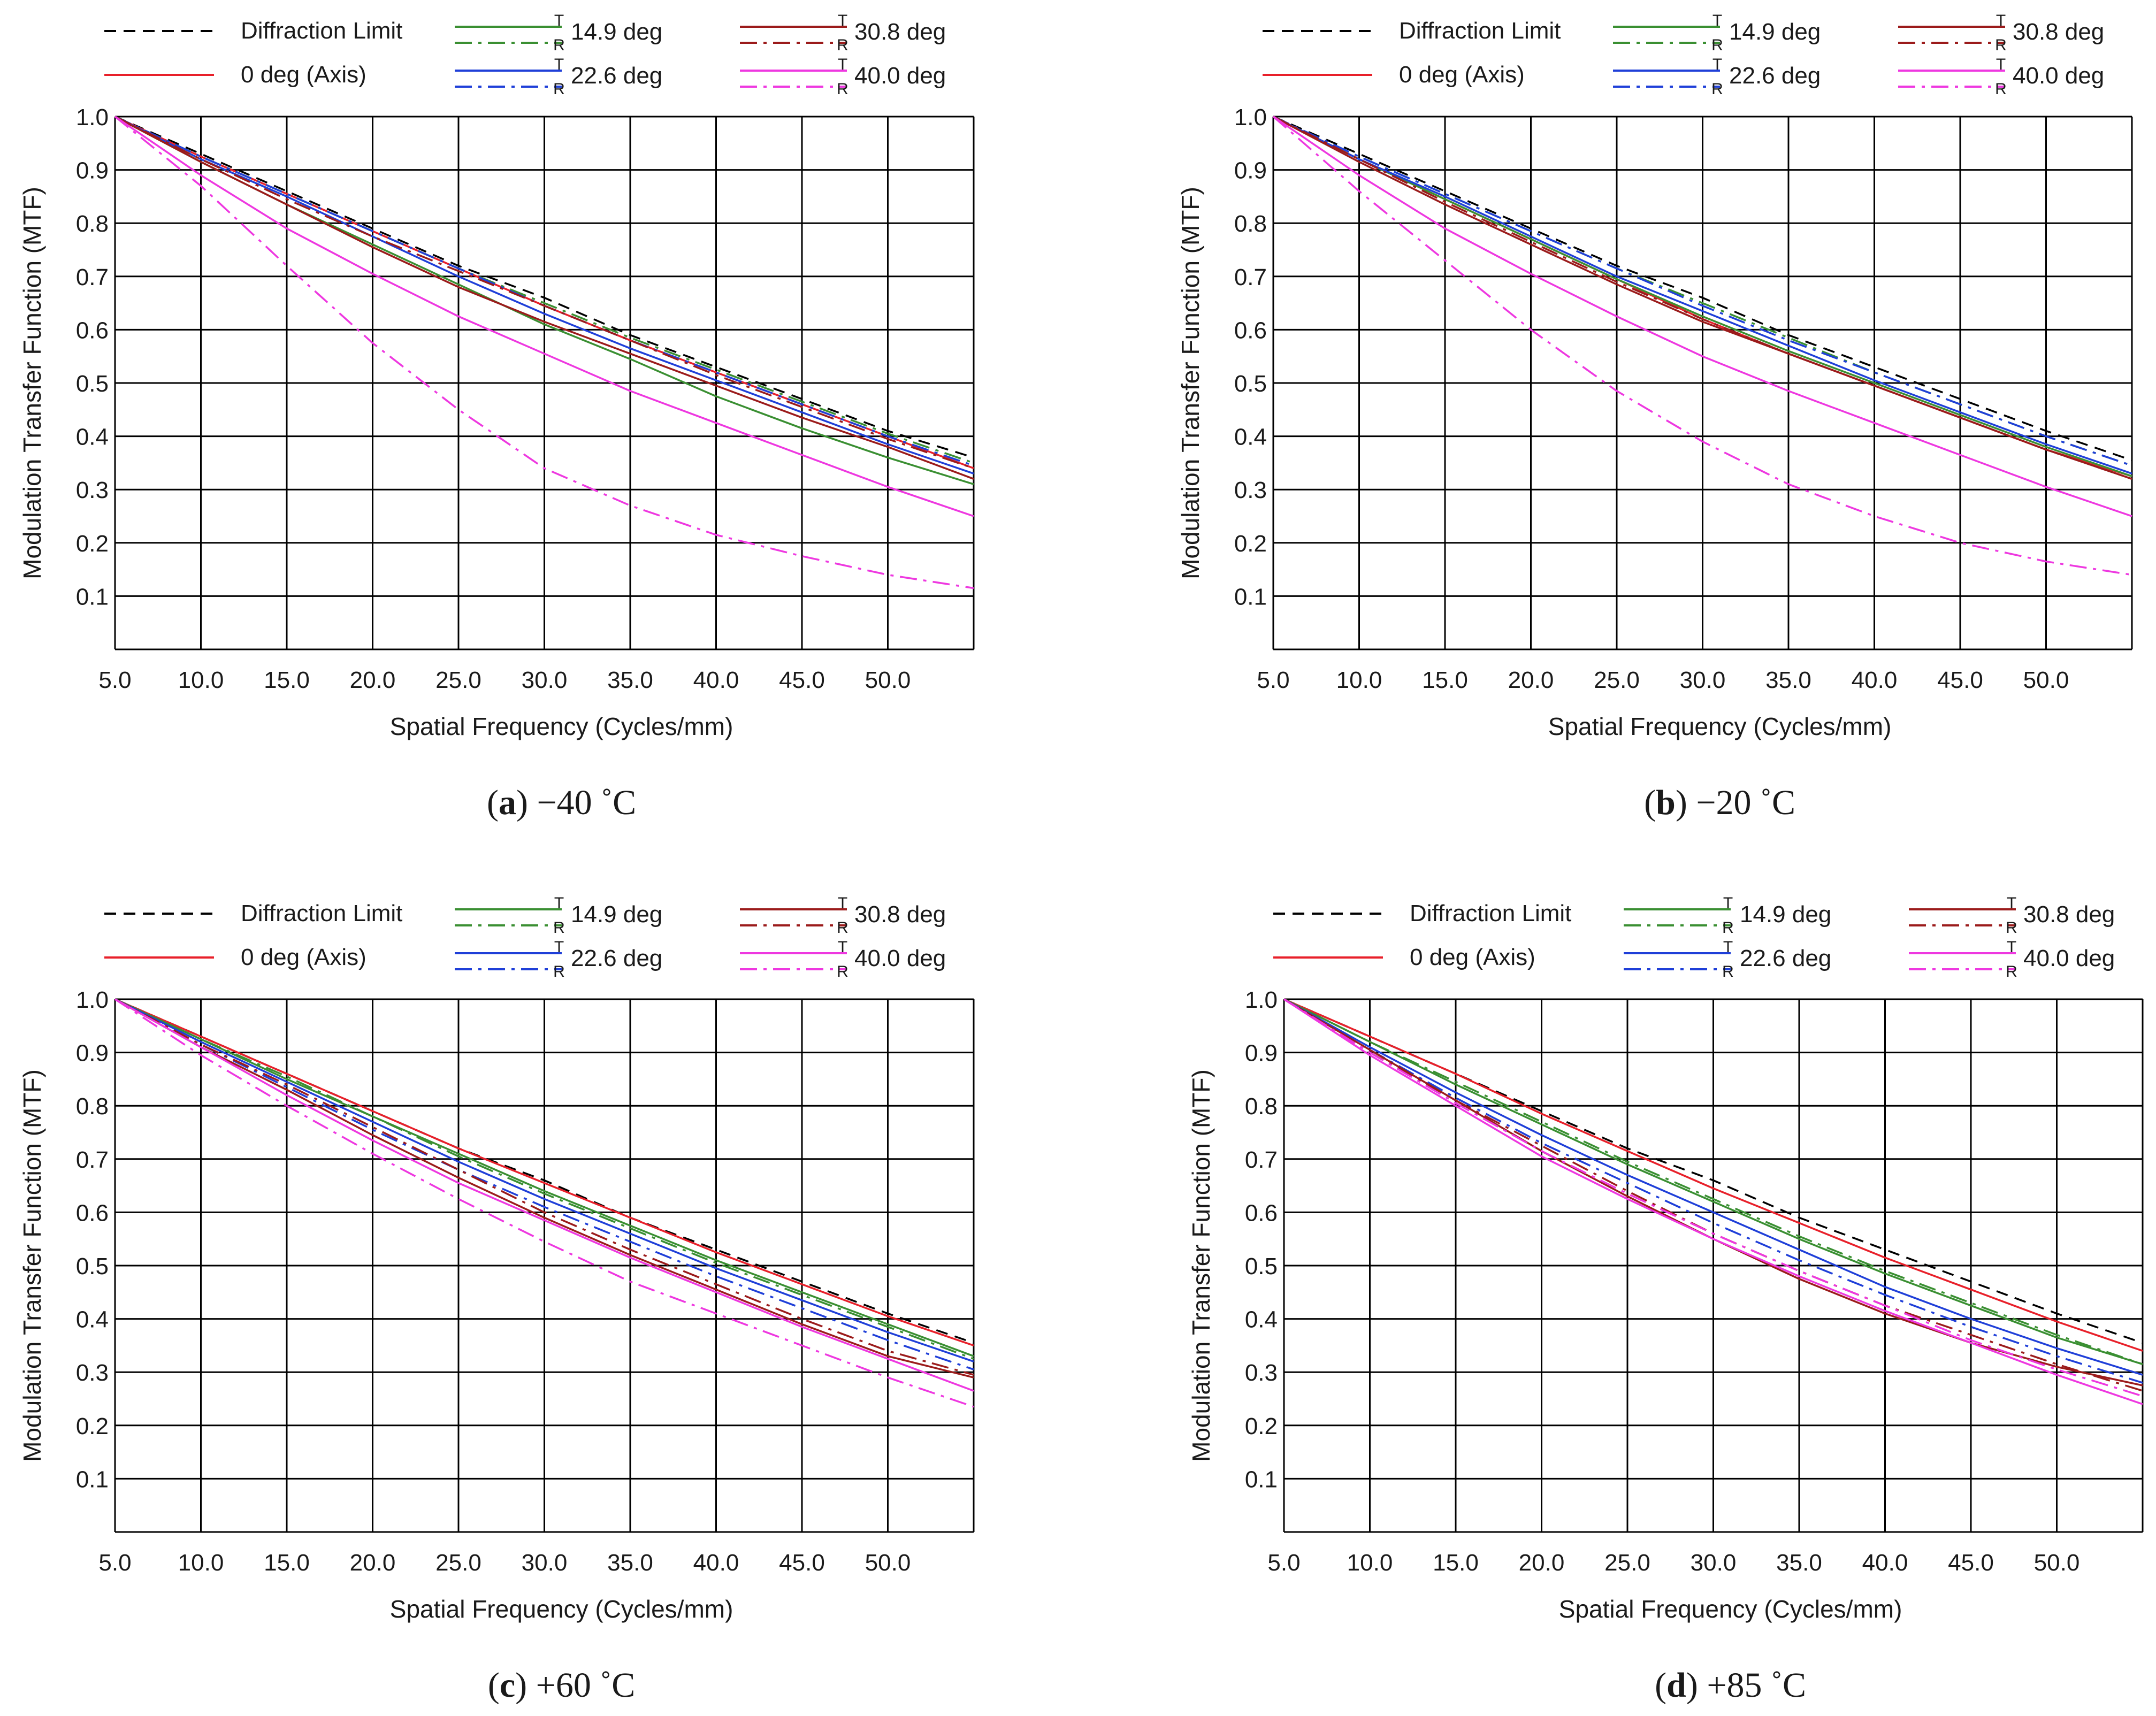  What do you see at coordinates (1394, 75) in the screenshot?
I see `legend-item-axis: 0 deg (Axis)` at bounding box center [1394, 75].